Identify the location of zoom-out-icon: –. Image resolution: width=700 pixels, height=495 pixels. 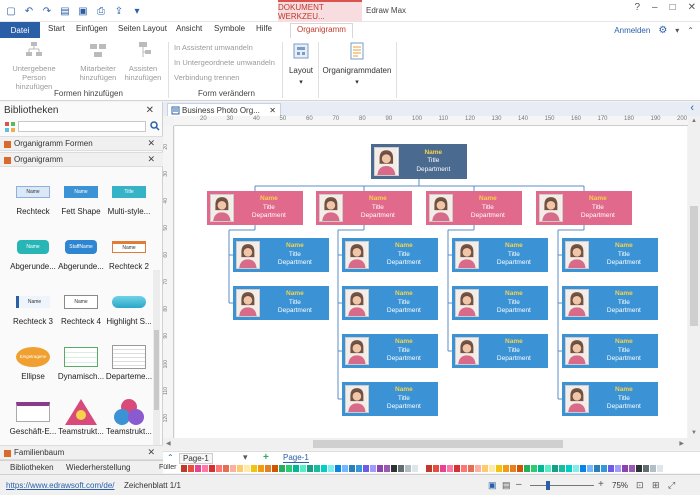
(519, 484).